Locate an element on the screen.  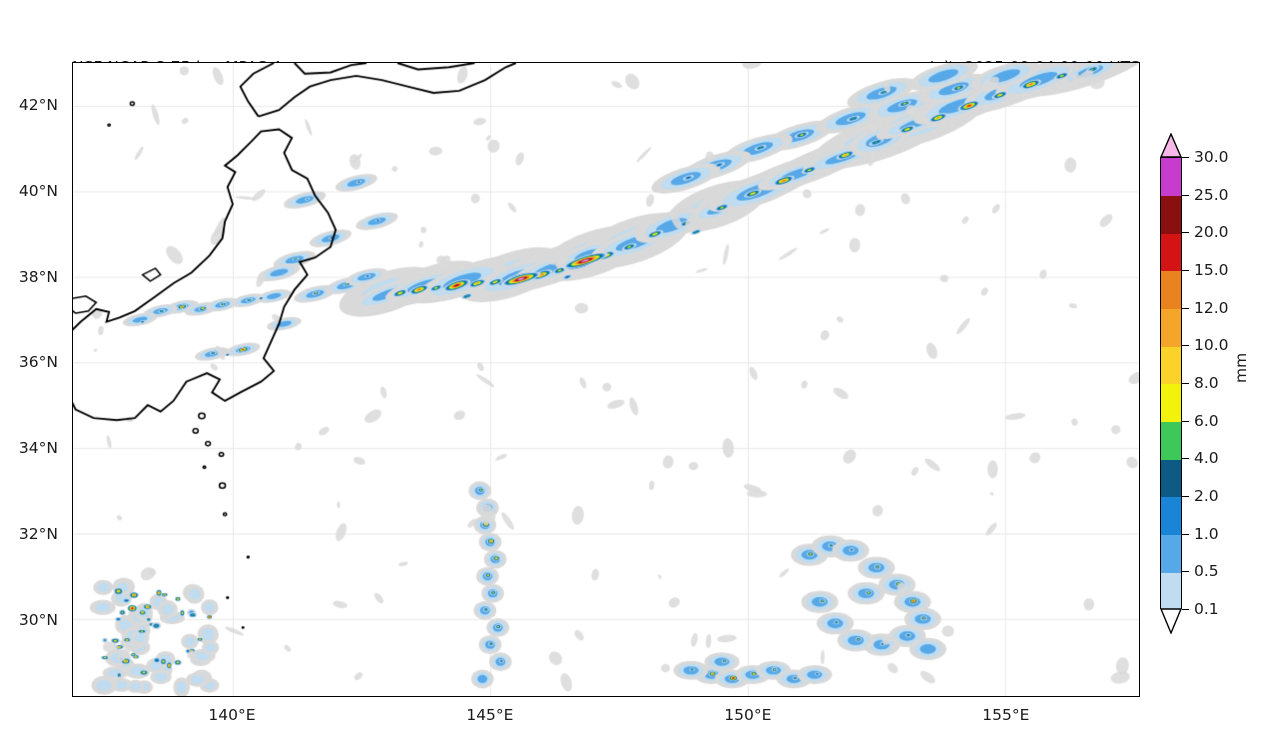
latitude-tick-label: 36°N is located at coordinates (38, 362).